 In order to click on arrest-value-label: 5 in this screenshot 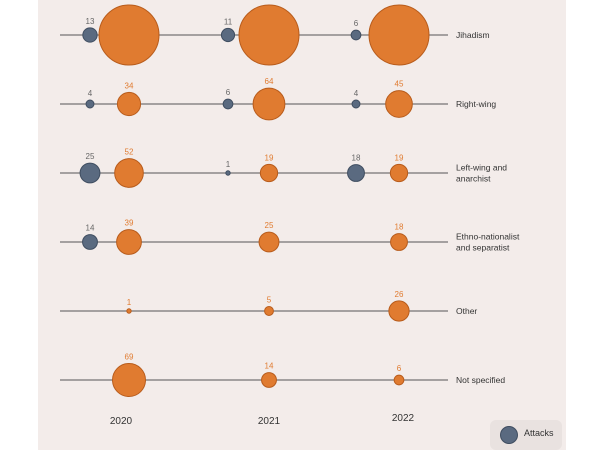, I will do `click(269, 300)`.